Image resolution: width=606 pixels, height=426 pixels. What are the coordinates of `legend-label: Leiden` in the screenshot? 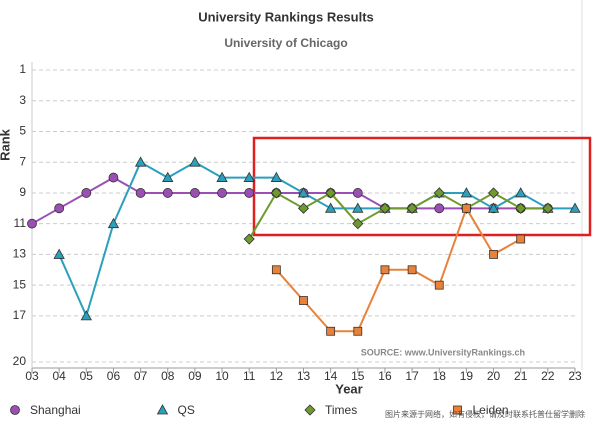 It's located at (491, 410).